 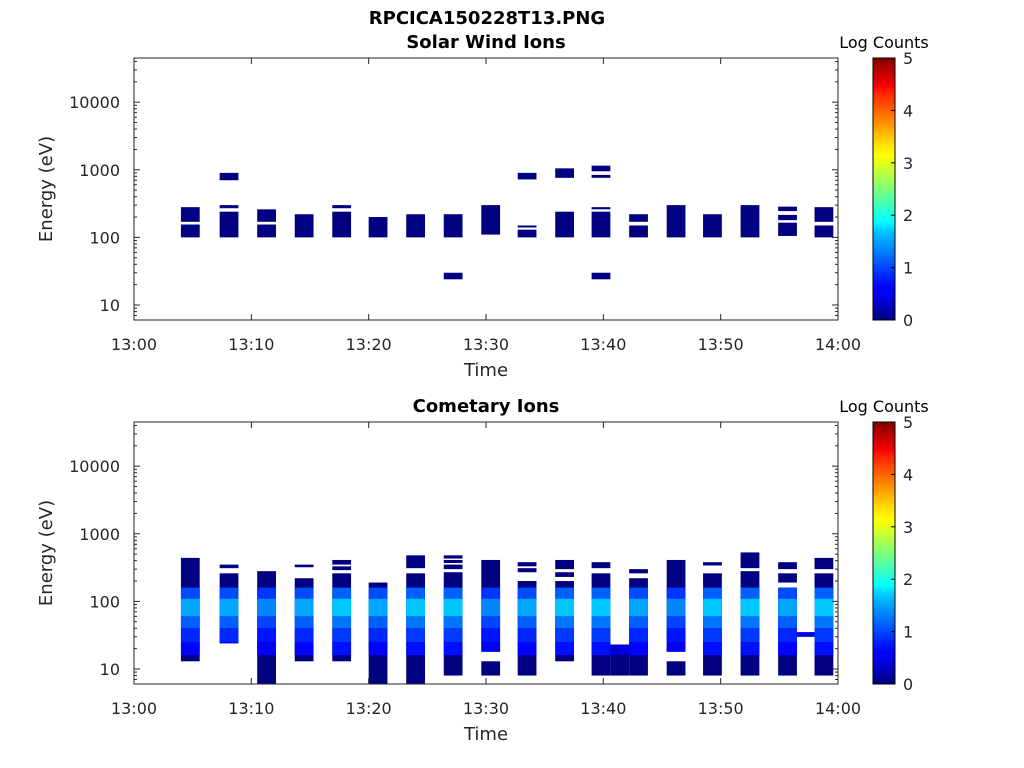 What do you see at coordinates (908, 110) in the screenshot?
I see `colorbar-tick-label: 4` at bounding box center [908, 110].